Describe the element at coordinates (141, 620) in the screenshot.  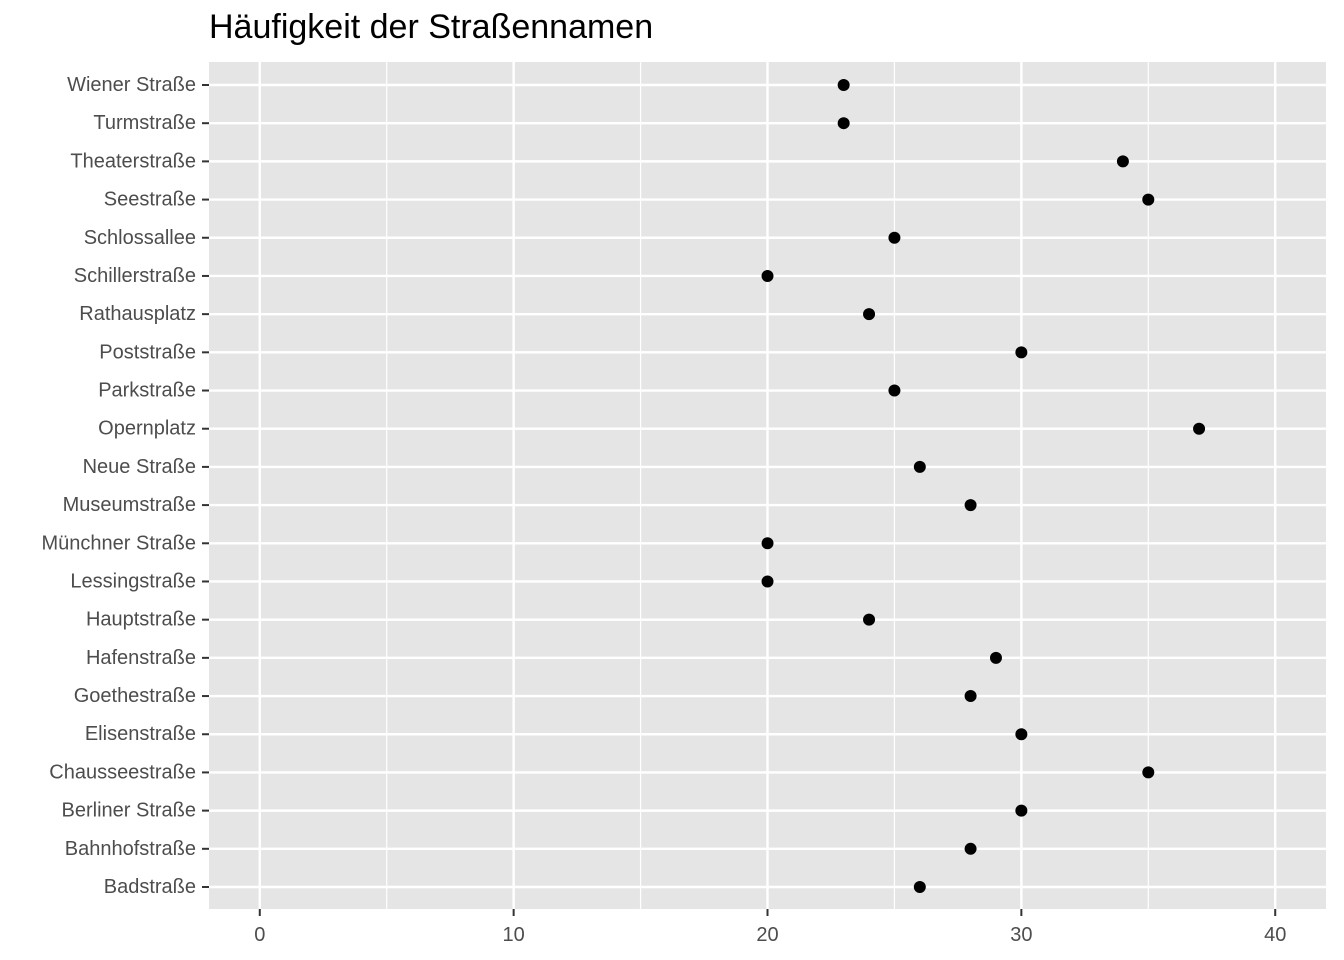
I see `y-tick-label: Hauptstraße` at that location.